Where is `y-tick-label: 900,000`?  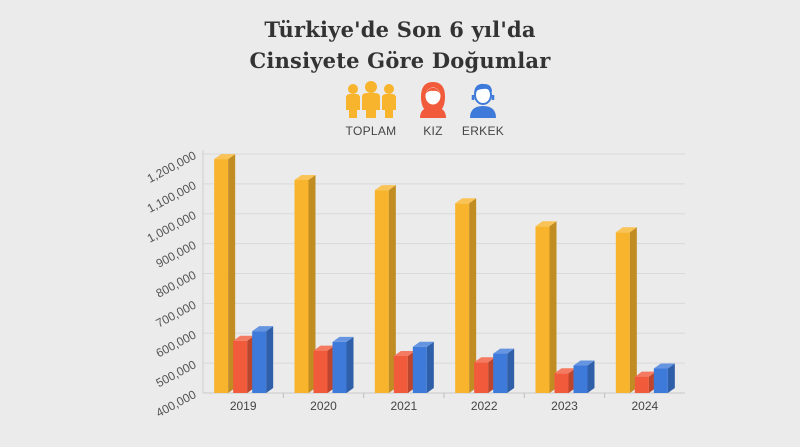 y-tick-label: 900,000 is located at coordinates (176, 254).